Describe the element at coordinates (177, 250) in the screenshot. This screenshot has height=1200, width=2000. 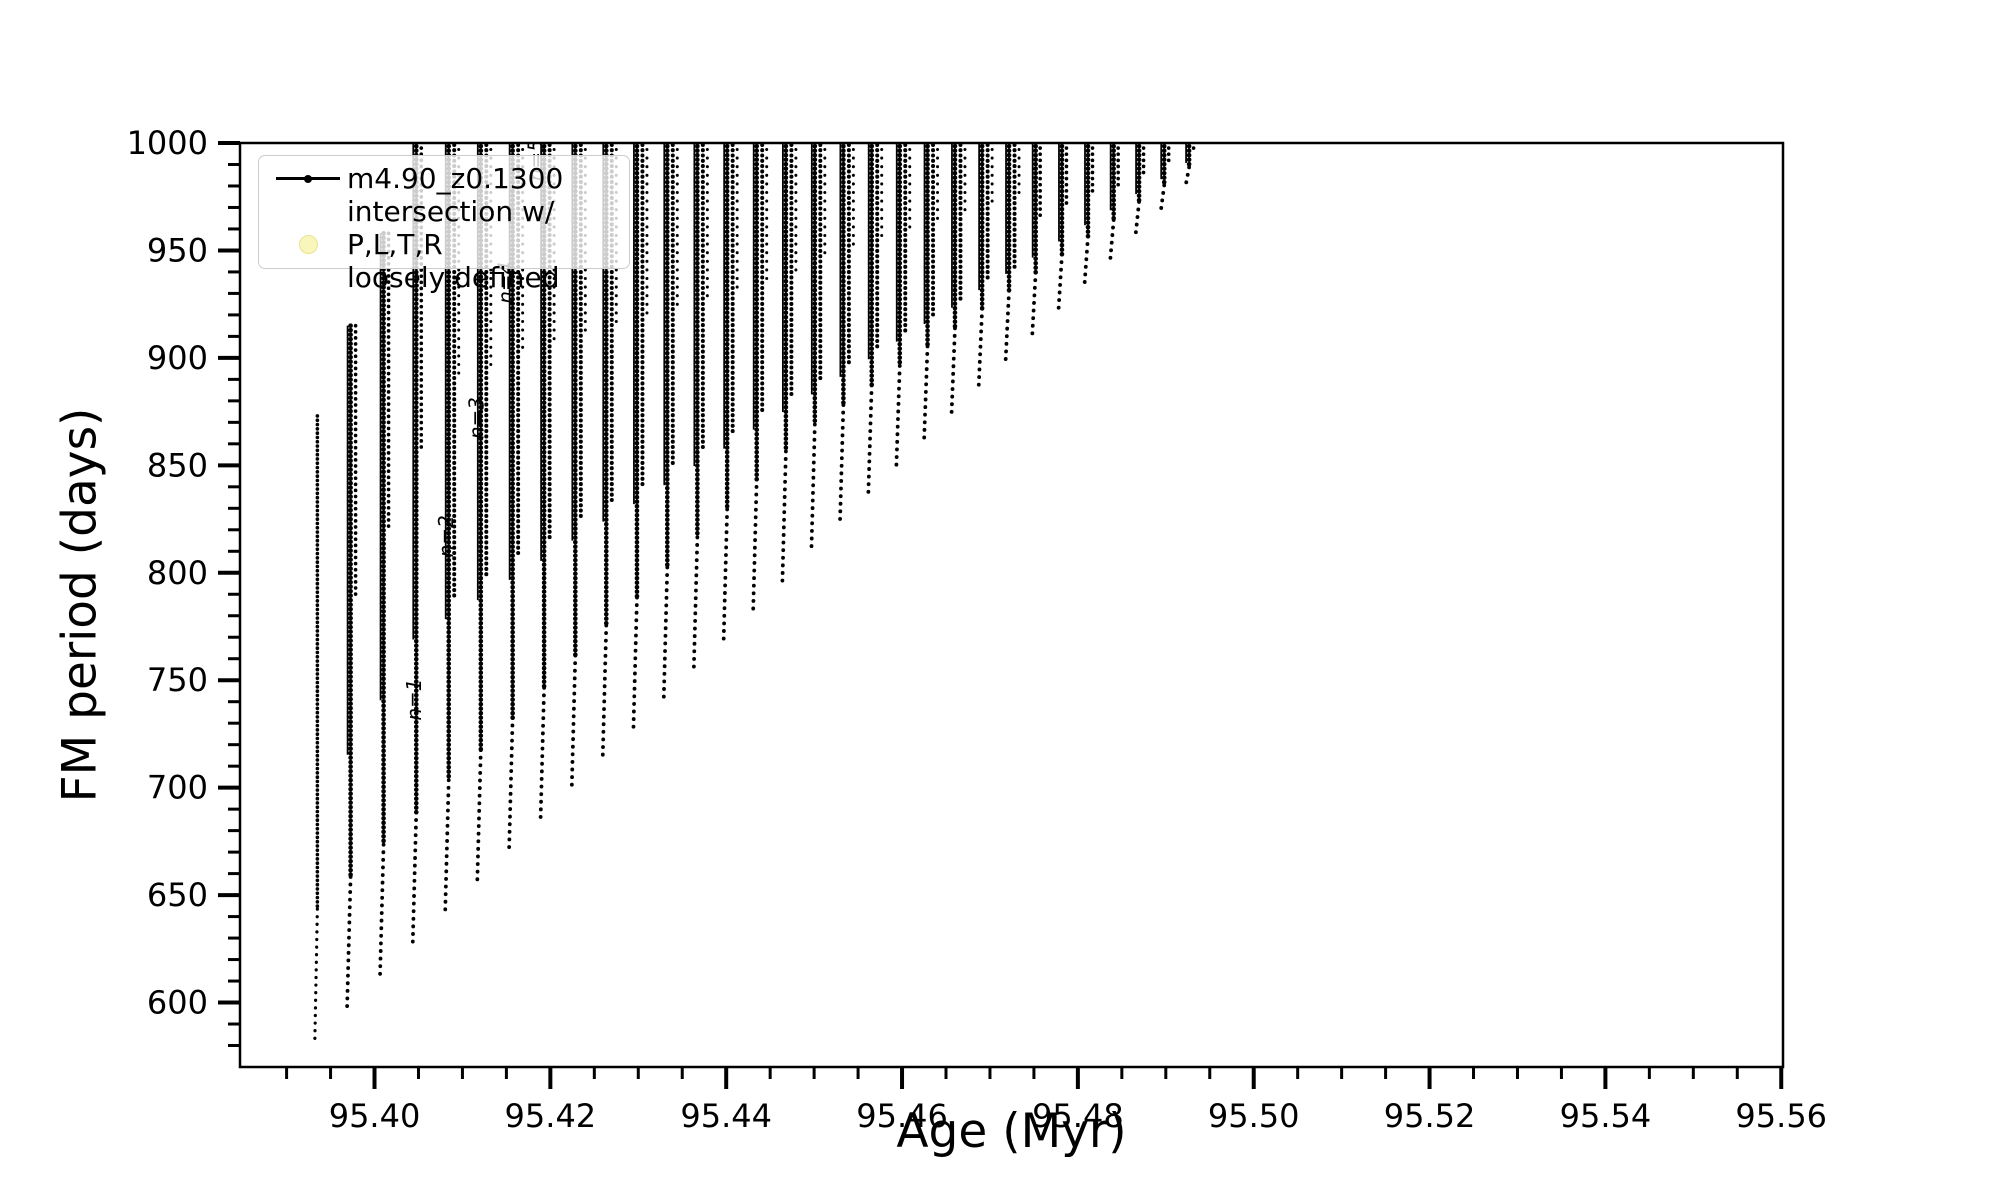
I see `y-tick-label: 950` at that location.